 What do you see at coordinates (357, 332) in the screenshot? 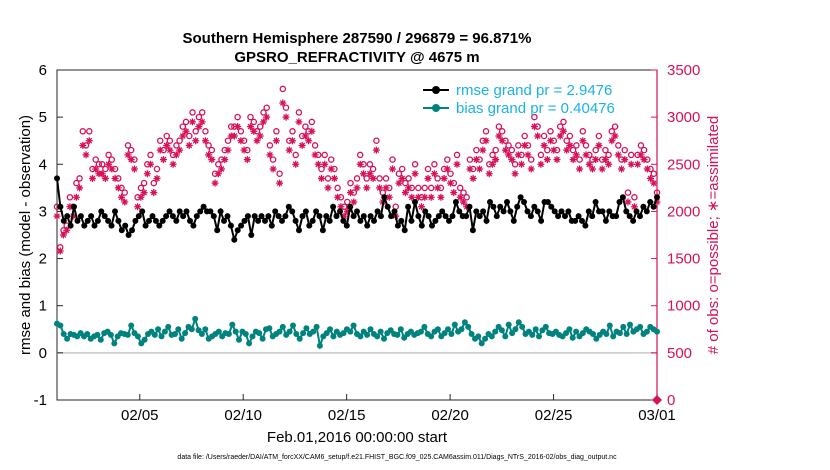
I see `bias-series` at bounding box center [357, 332].